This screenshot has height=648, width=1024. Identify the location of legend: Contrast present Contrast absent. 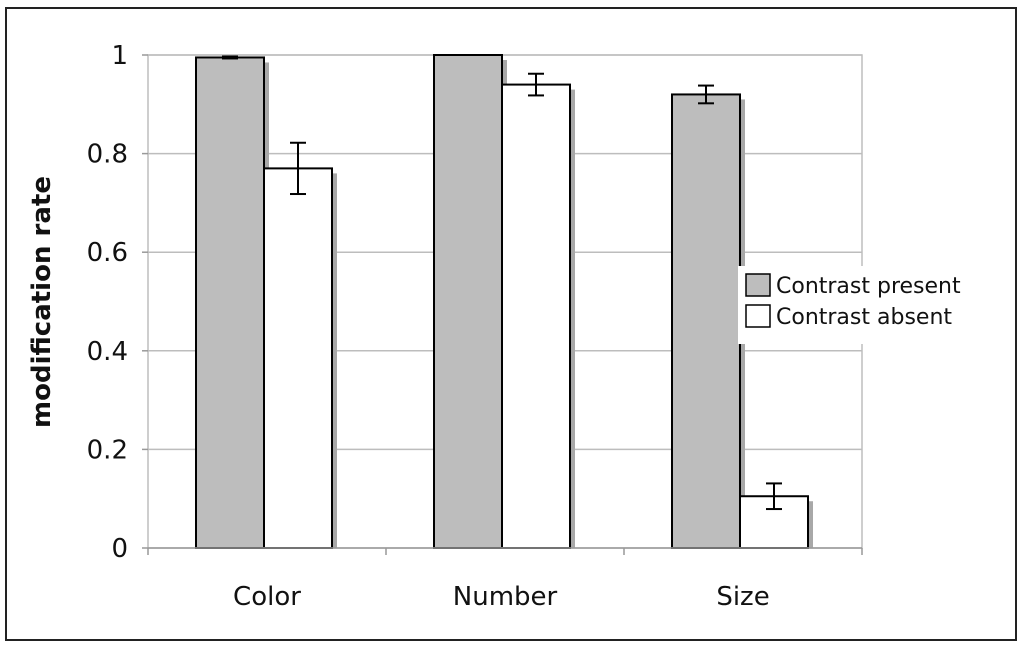
(865, 305).